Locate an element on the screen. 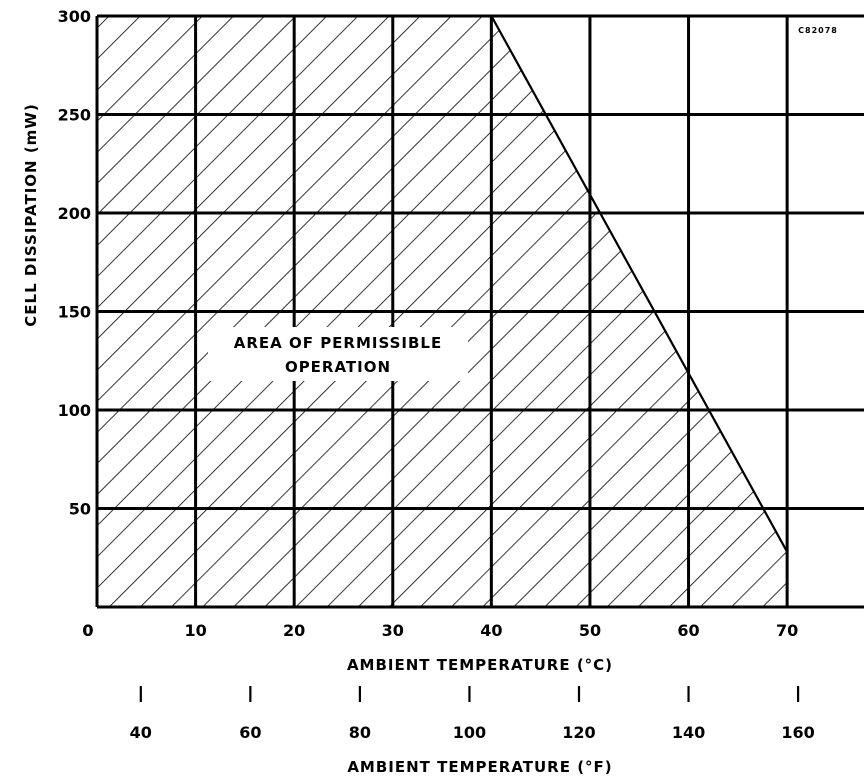 The image size is (864, 782). x-tick-label: 30 is located at coordinates (393, 630).